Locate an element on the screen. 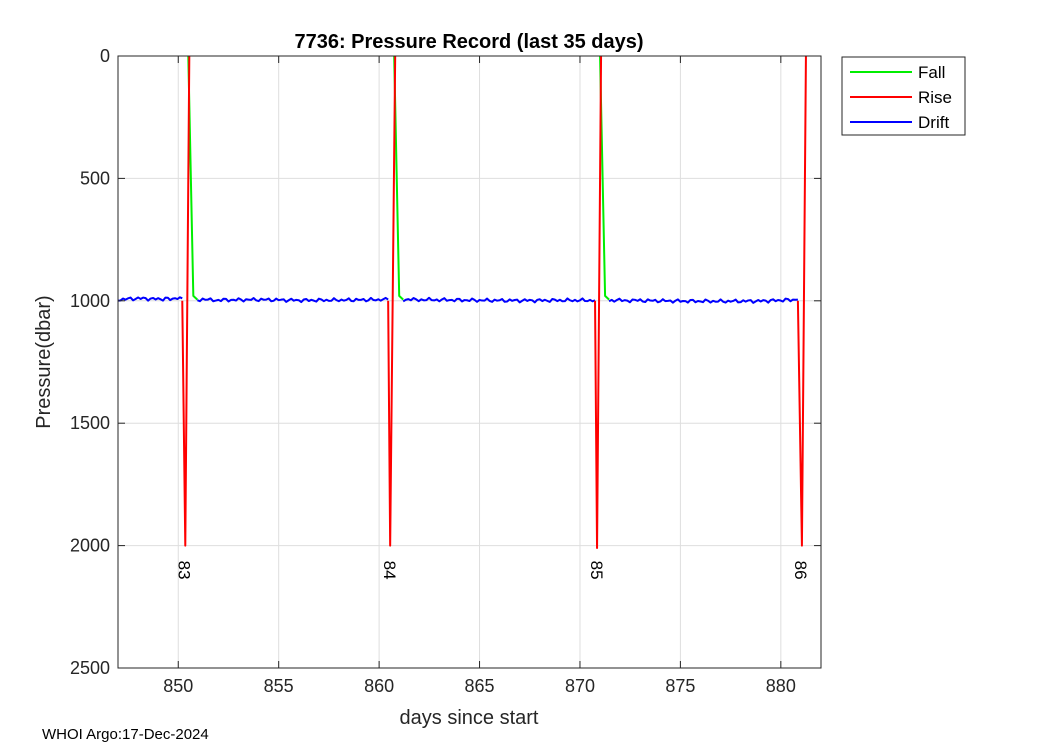 The height and width of the screenshot is (750, 1050). y-tick-label: 2000 is located at coordinates (90, 546).